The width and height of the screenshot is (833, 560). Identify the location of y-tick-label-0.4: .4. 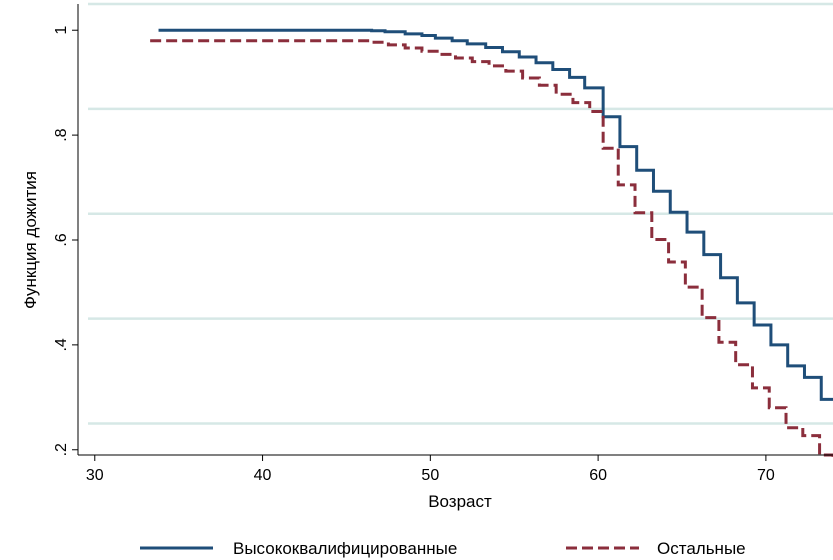
(61, 344).